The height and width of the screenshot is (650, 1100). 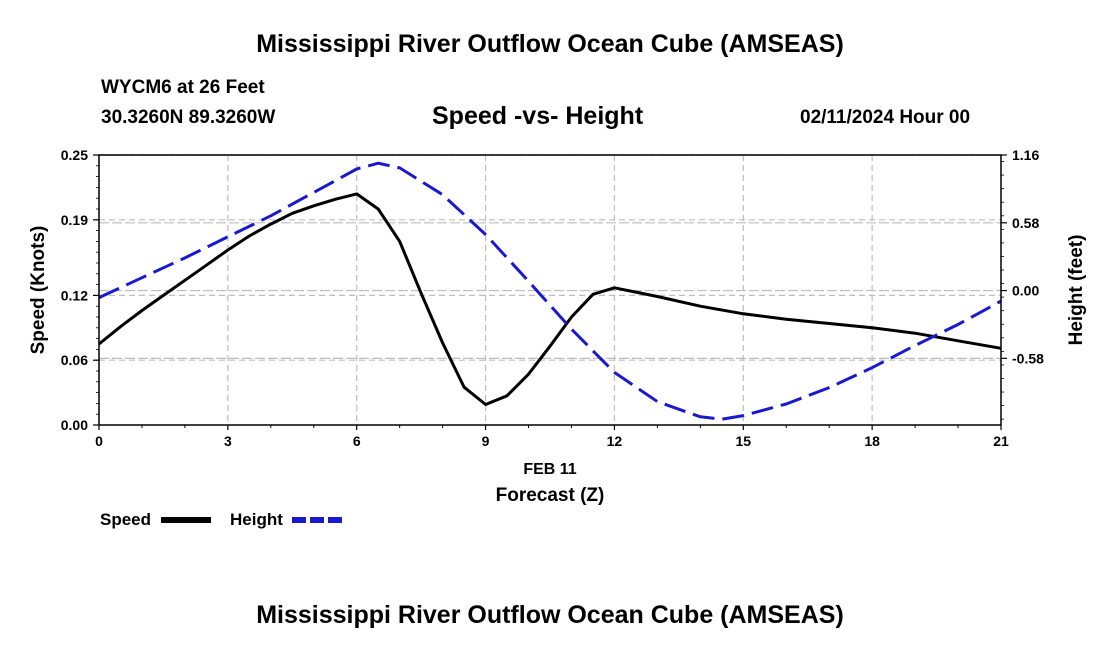 What do you see at coordinates (74, 220) in the screenshot?
I see `y-tick-label: 0.19` at bounding box center [74, 220].